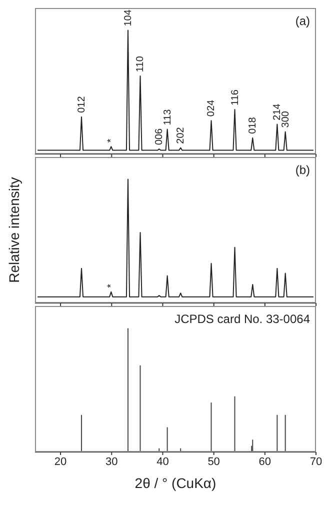 The height and width of the screenshot is (507, 335). Describe the element at coordinates (316, 462) in the screenshot. I see `x-tick-label: 70` at that location.